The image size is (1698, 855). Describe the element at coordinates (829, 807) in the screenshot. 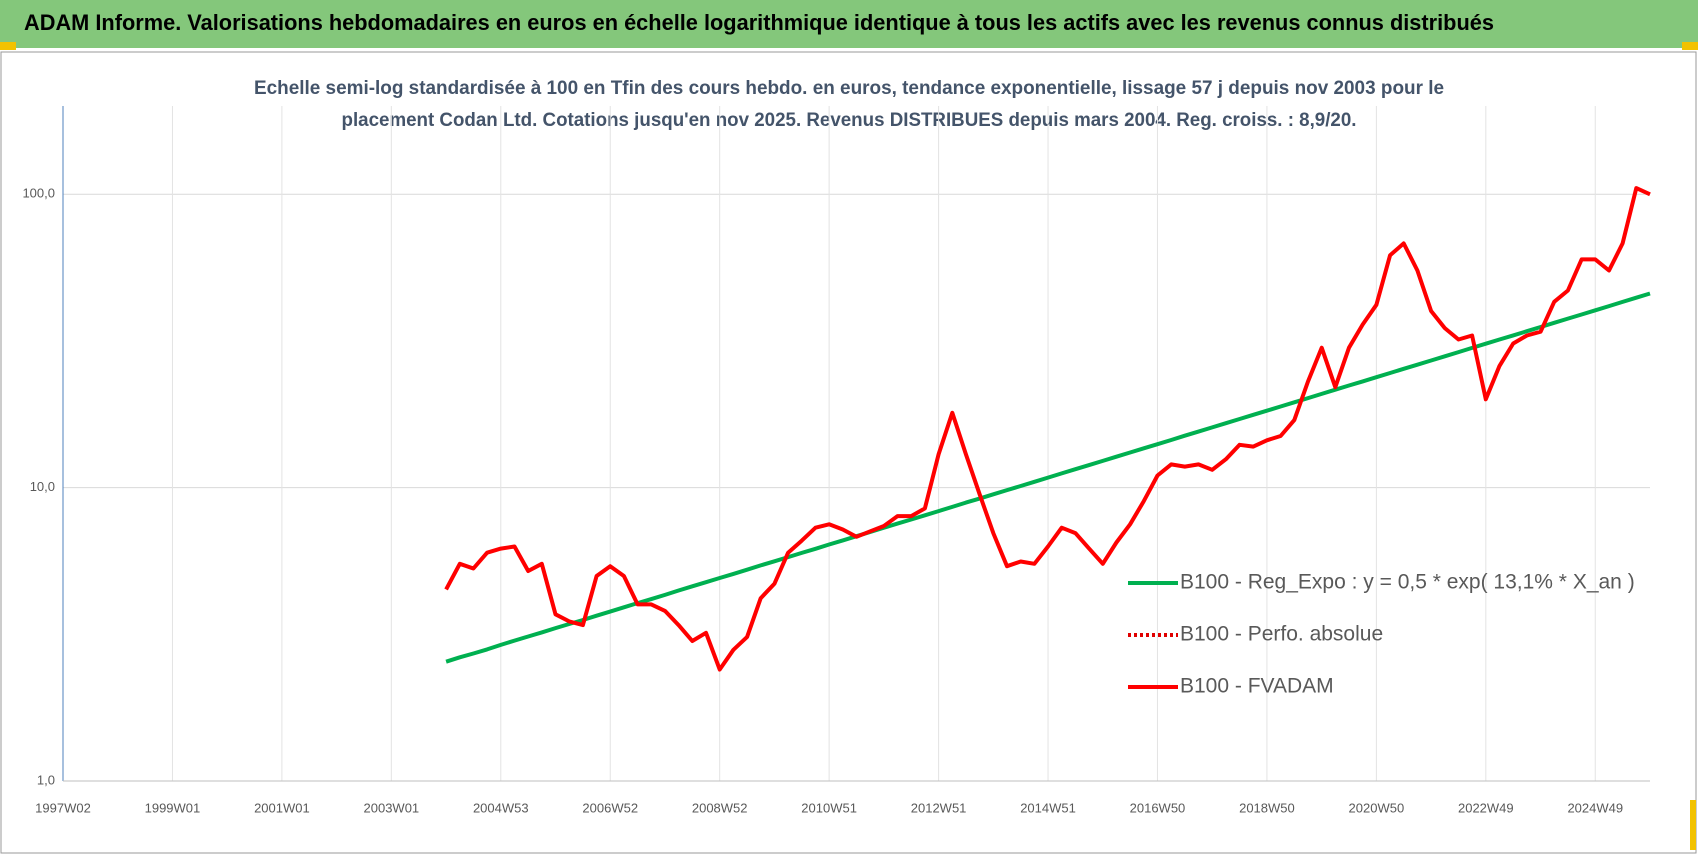

I see `x-tick-label: 2010W51` at that location.